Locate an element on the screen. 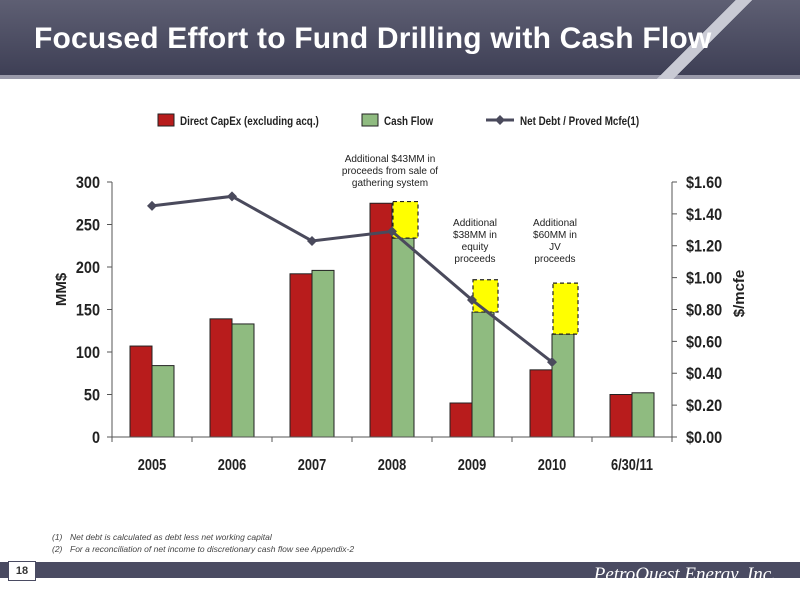 This screenshot has width=800, height=600. page-number: 18 is located at coordinates (22, 571).